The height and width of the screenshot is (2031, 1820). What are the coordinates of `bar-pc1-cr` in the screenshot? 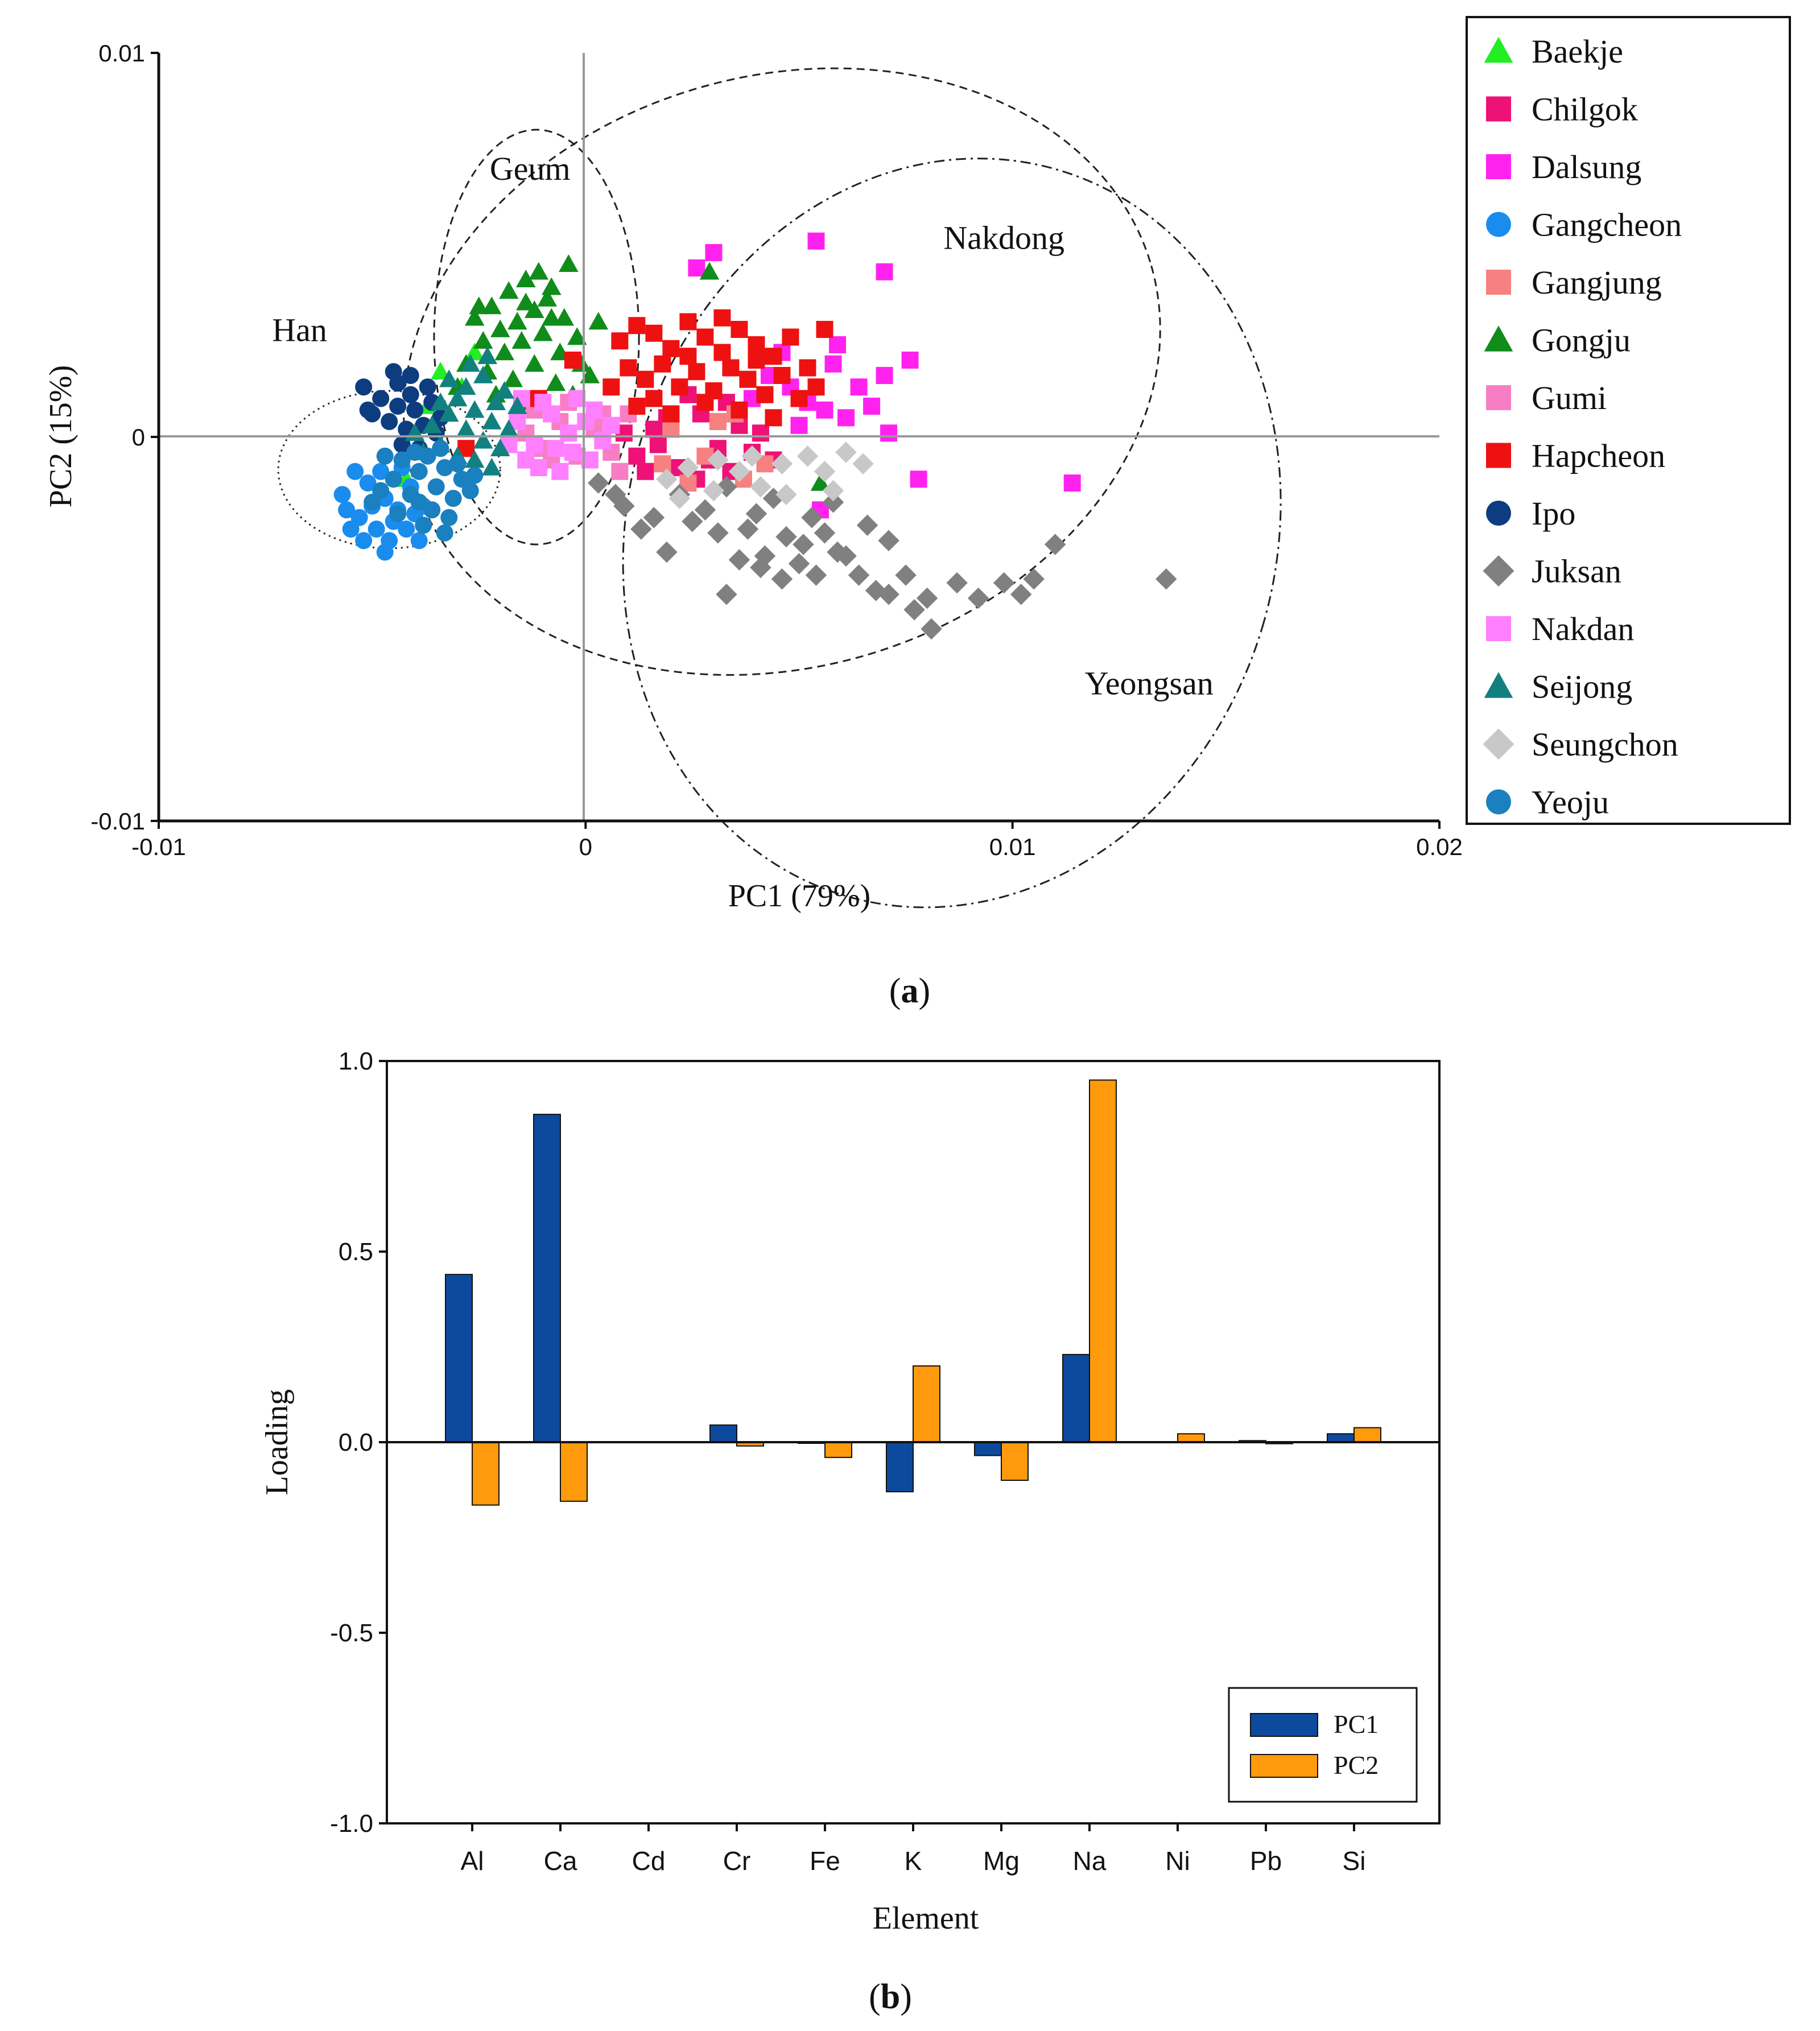 It's located at (723, 1433).